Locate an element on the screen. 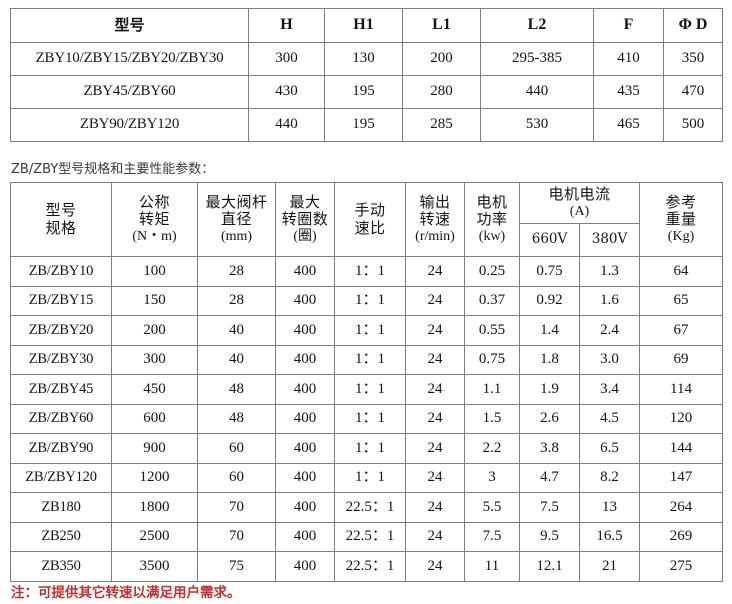 The height and width of the screenshot is (604, 732). spec-header-model: 型号 规格 is located at coordinates (61, 219).